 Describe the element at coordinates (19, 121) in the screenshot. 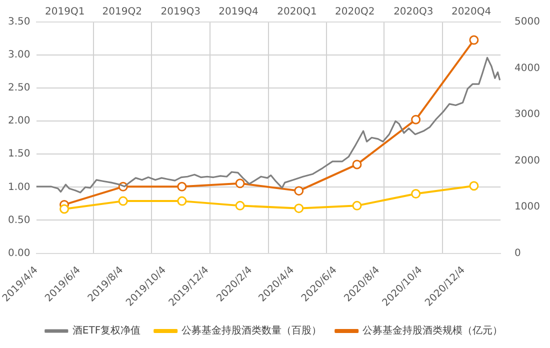

I see `y-tick-label: 2.00` at that location.